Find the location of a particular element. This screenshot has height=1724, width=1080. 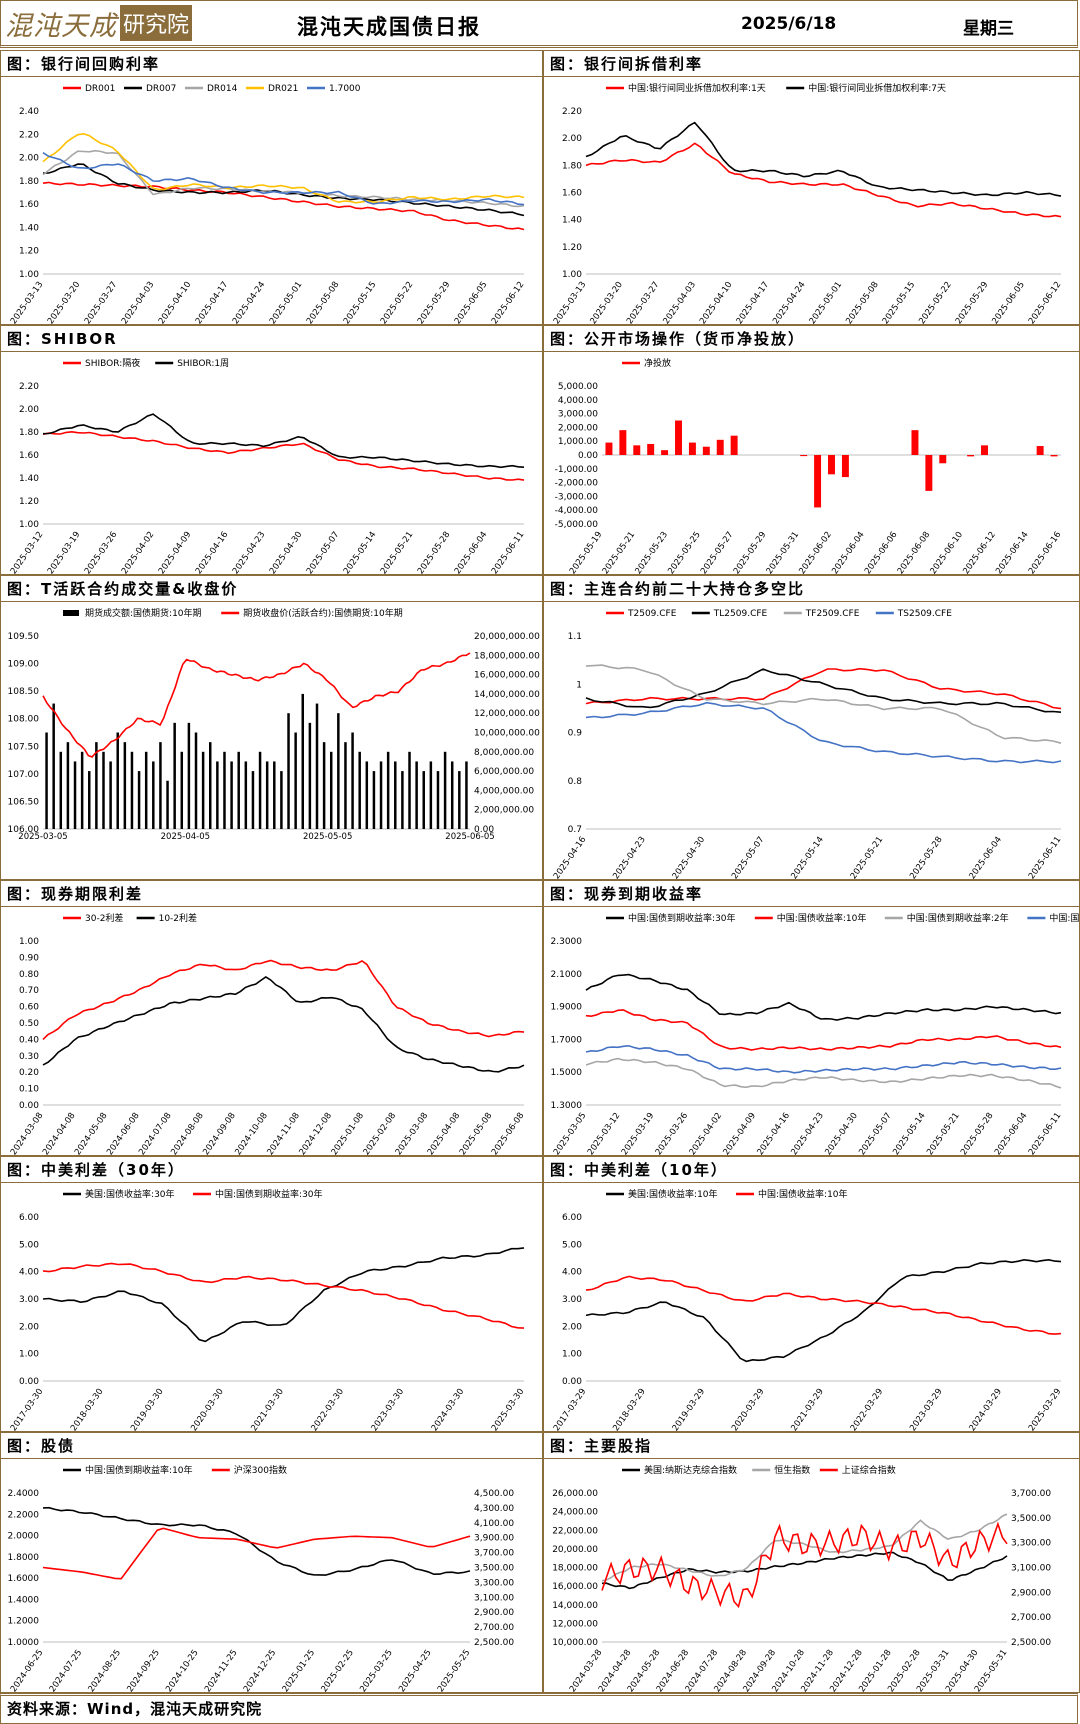

x-tick-label: 2025-04-30 is located at coordinates (689, 857).